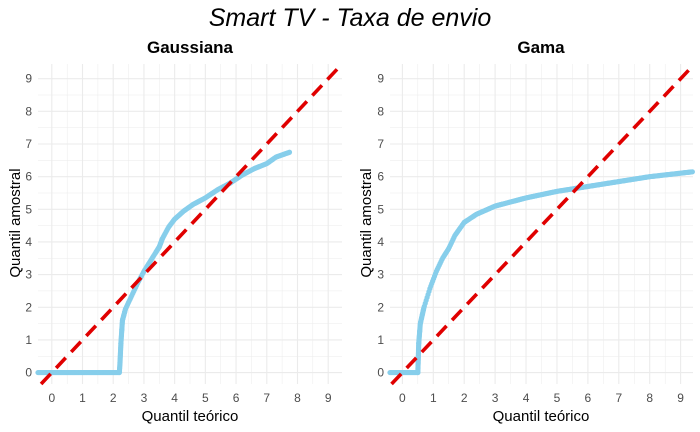  I want to click on figure-title: Smart TV - Taxa de envio, so click(350, 18).